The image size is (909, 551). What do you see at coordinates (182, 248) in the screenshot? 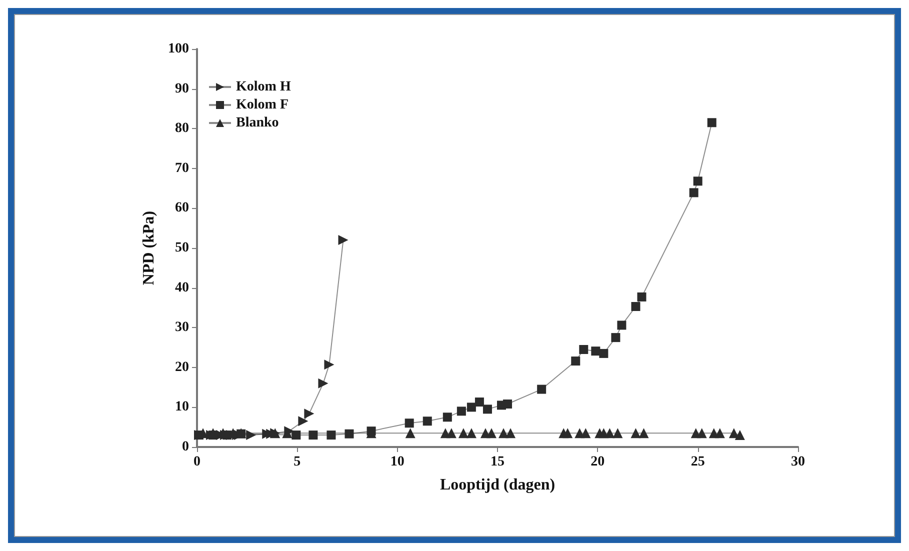
I see `y-tick-label: 50` at bounding box center [182, 248].